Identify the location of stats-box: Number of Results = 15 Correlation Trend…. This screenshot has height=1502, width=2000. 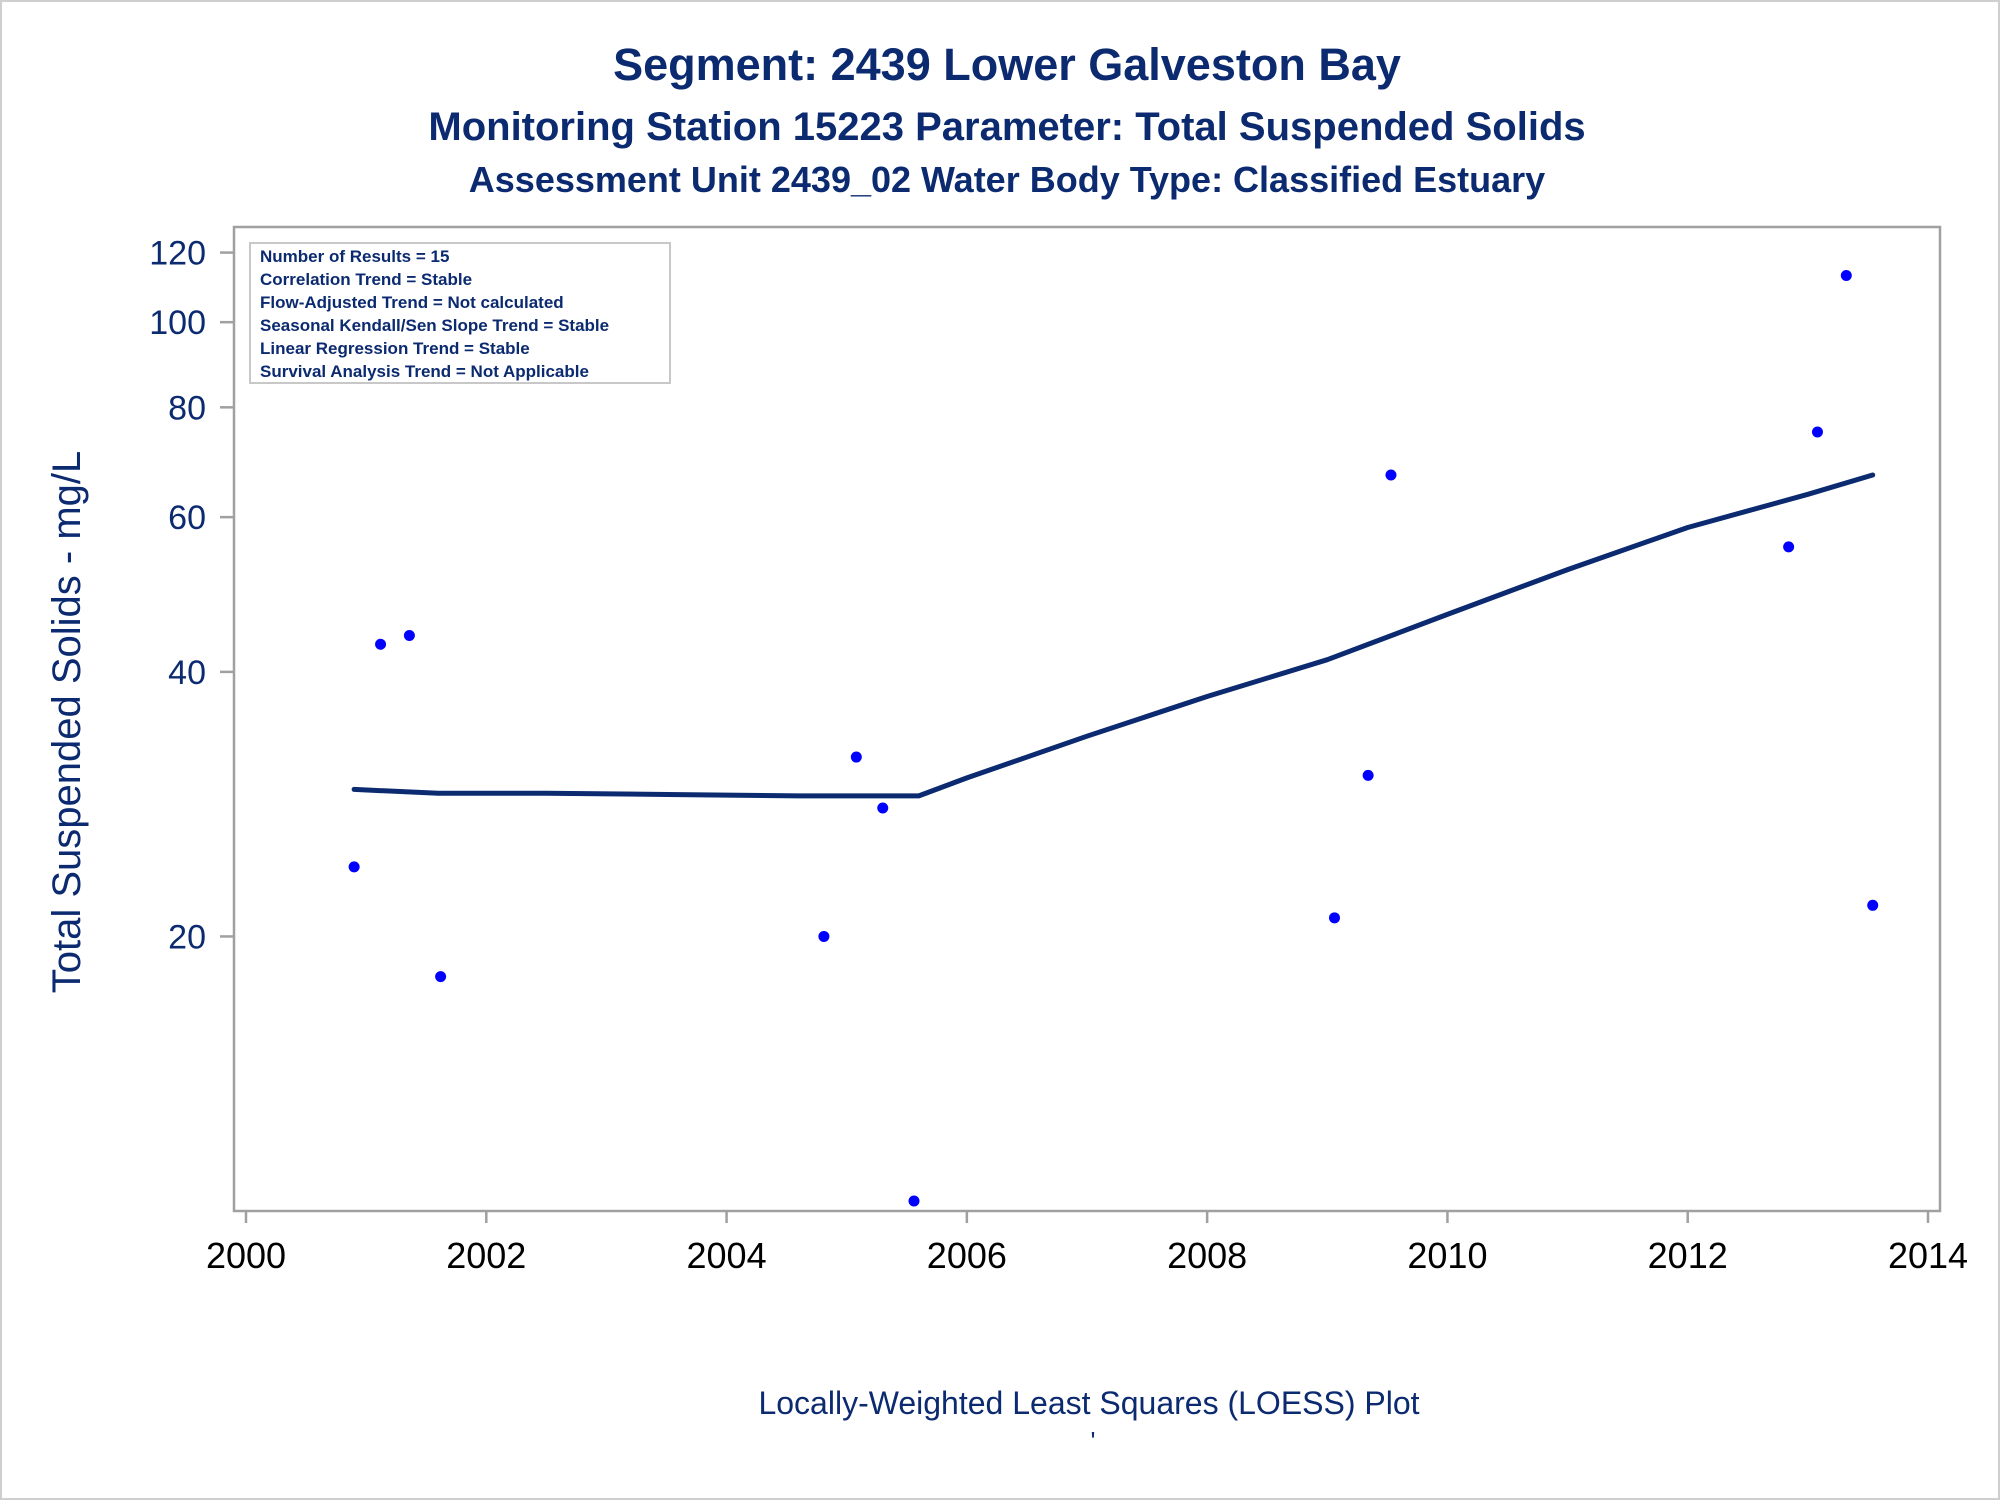
(460, 313).